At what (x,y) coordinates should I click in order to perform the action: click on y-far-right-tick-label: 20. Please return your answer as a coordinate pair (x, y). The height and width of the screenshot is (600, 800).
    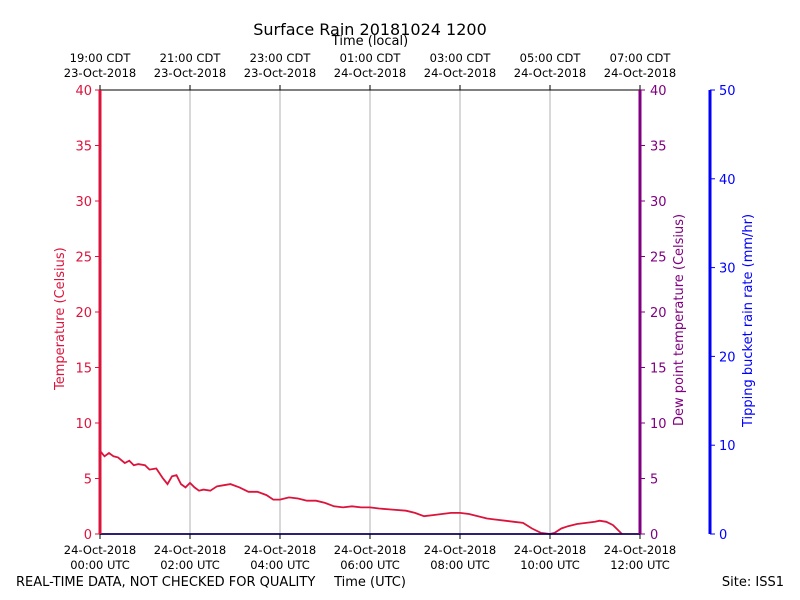
    Looking at the image, I should click on (727, 357).